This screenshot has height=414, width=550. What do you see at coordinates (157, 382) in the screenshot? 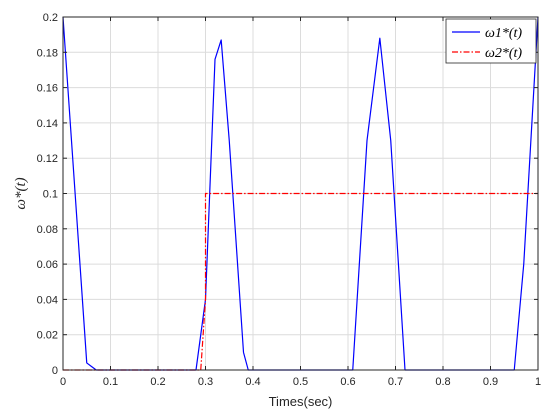
I see `x-tick-label: 0.2` at bounding box center [157, 382].